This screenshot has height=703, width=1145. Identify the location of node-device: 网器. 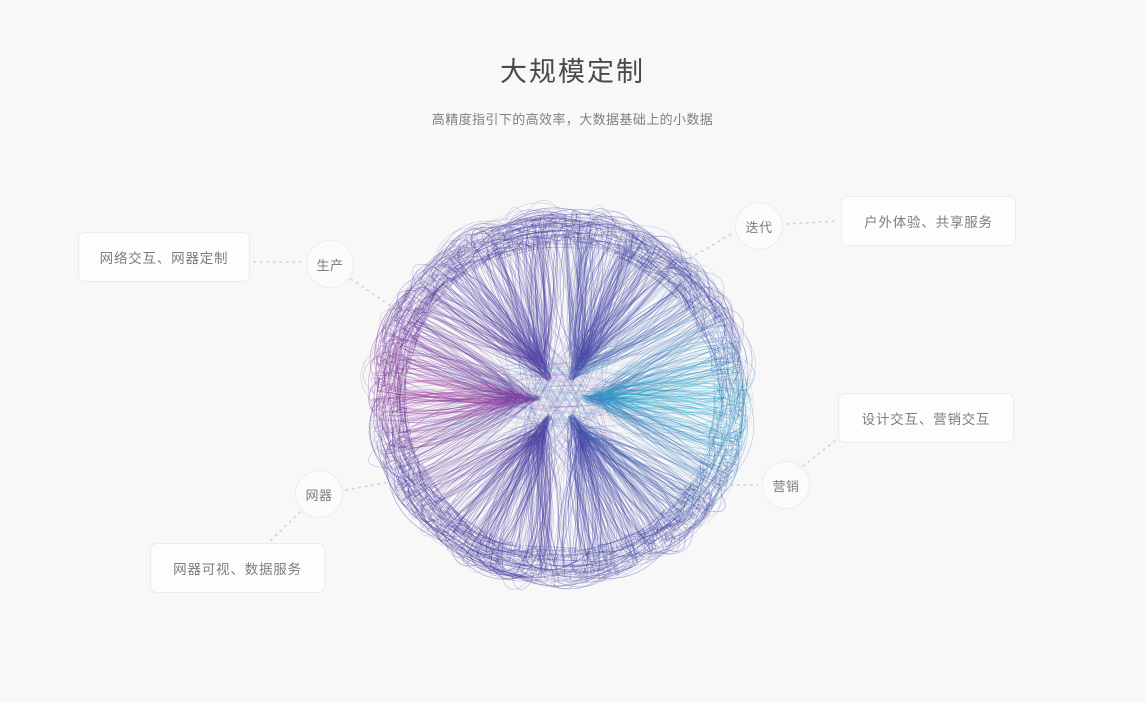
(319, 494).